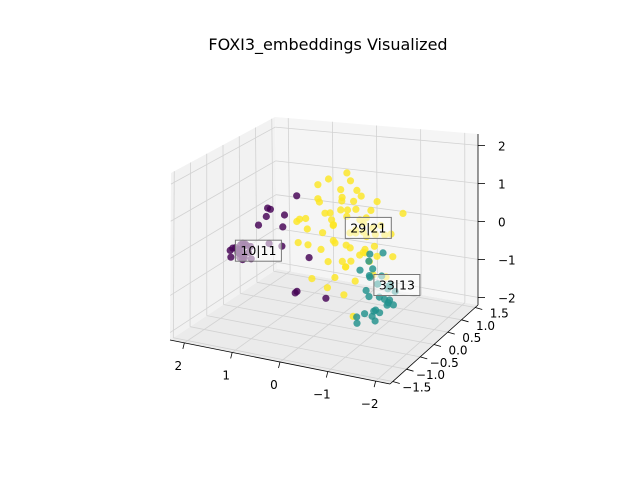  What do you see at coordinates (226, 375) in the screenshot?
I see `x-tick-label: 1` at bounding box center [226, 375].